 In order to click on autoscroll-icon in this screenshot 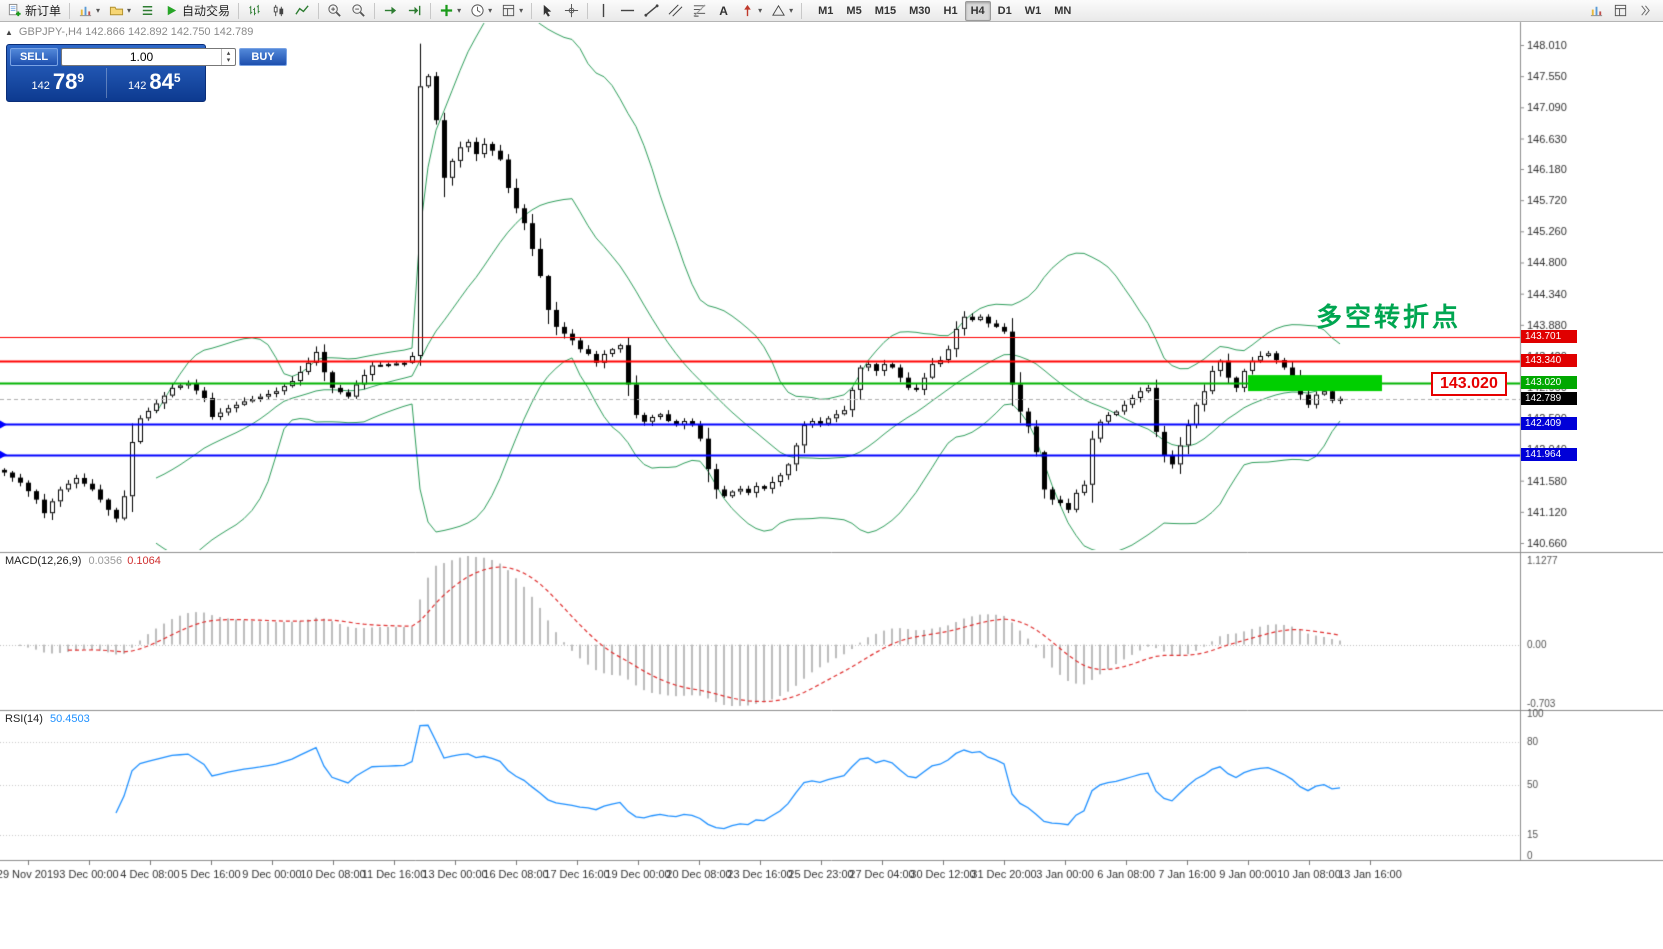, I will do `click(390, 10)`.